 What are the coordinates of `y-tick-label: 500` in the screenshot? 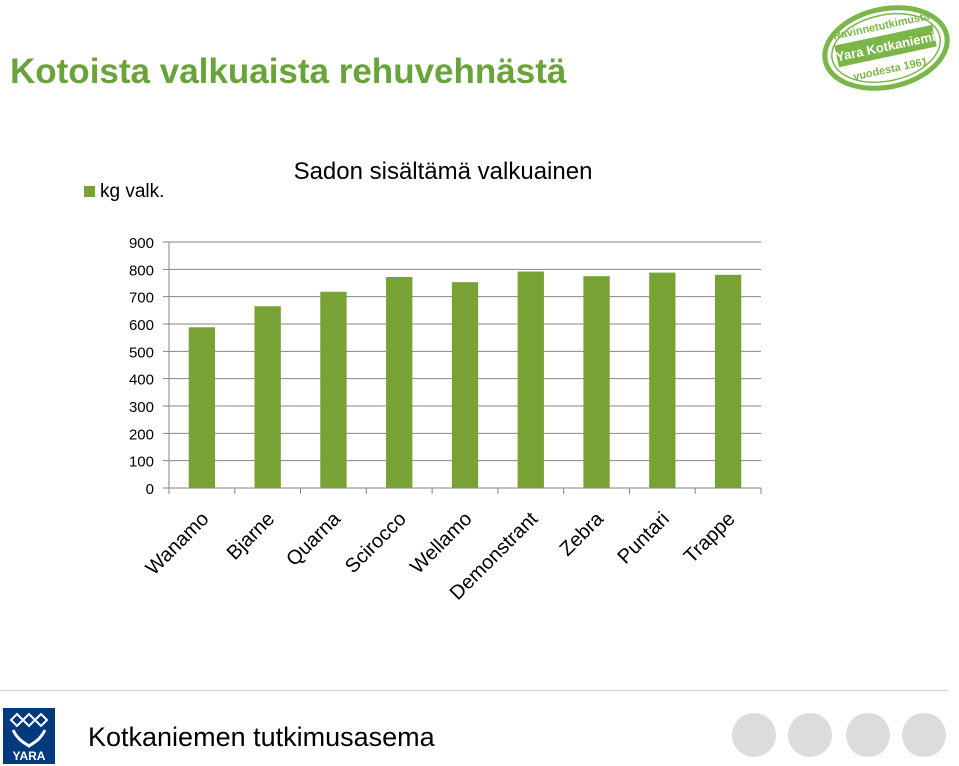 It's located at (141, 352).